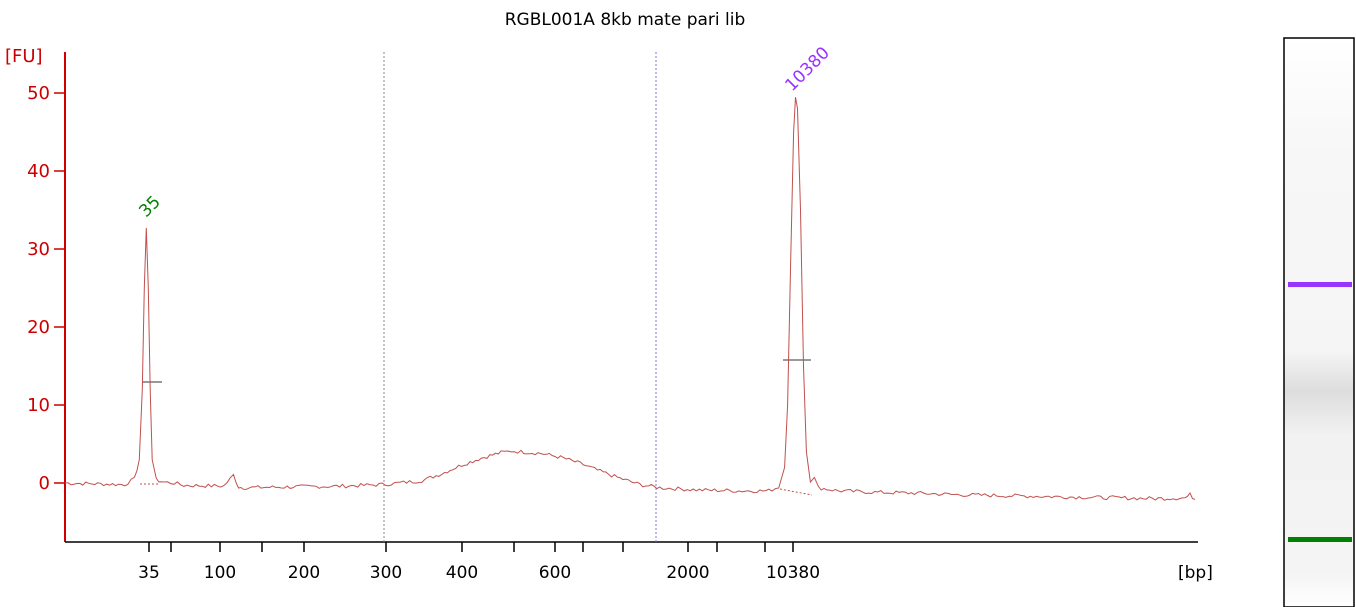 This screenshot has height=607, width=1356. I want to click on gel-lane, so click(1319, 322).